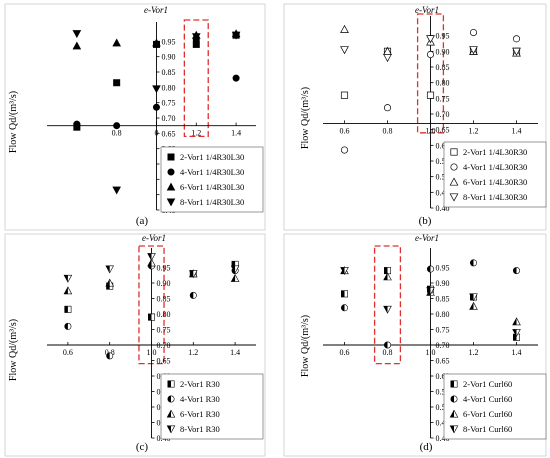 The width and height of the screenshot is (550, 458). I want to click on legend-label-d-2: 4-Vor1 Curl60, so click(487, 399).